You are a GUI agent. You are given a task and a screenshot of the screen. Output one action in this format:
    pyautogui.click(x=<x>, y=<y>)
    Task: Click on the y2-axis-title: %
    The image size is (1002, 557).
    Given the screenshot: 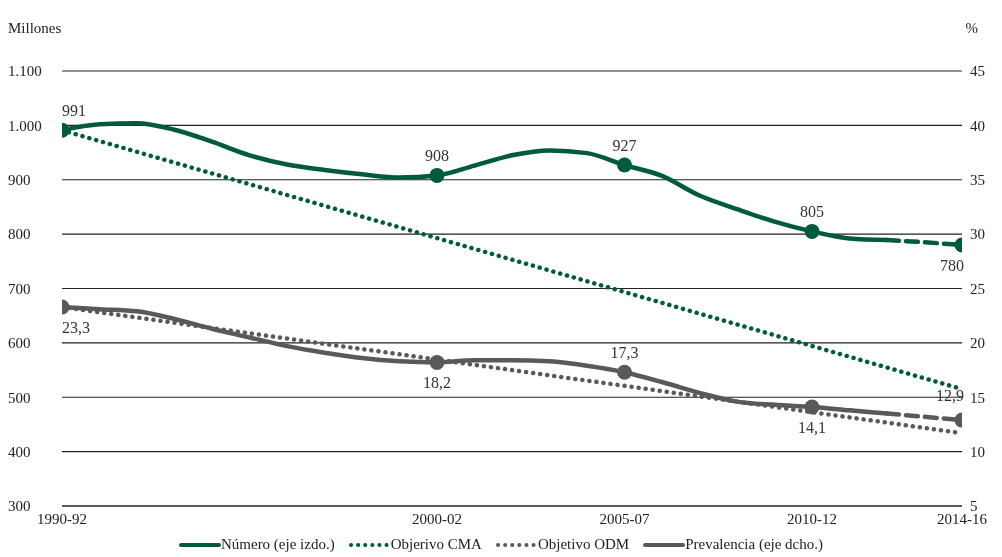 What is the action you would take?
    pyautogui.click(x=971, y=28)
    